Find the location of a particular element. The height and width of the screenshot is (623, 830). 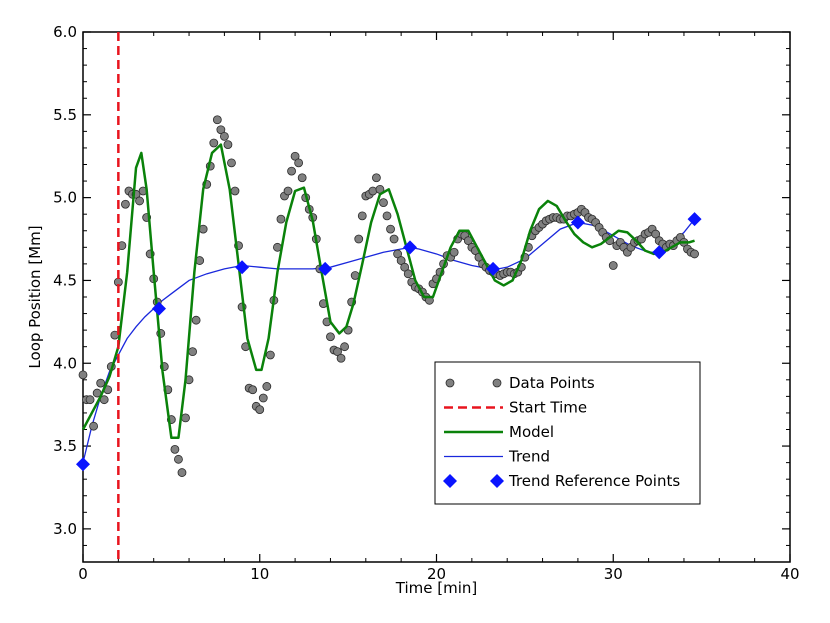

x-tick-label: 0 is located at coordinates (83, 574).